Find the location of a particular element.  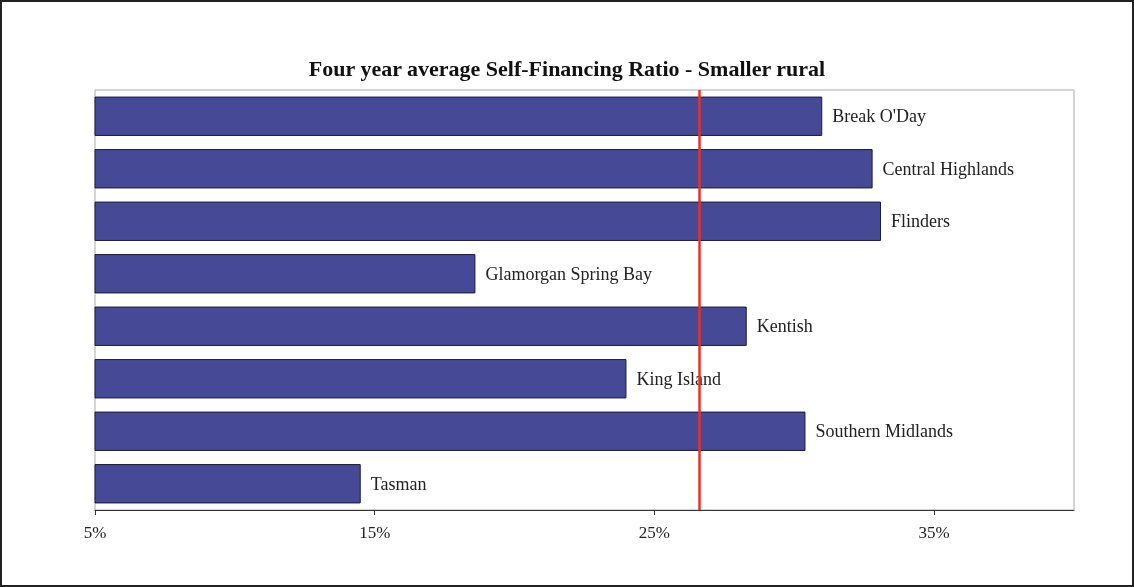

chart-title: Four year average Self-Financing Ratio - Smaller rural is located at coordinates (567, 68).